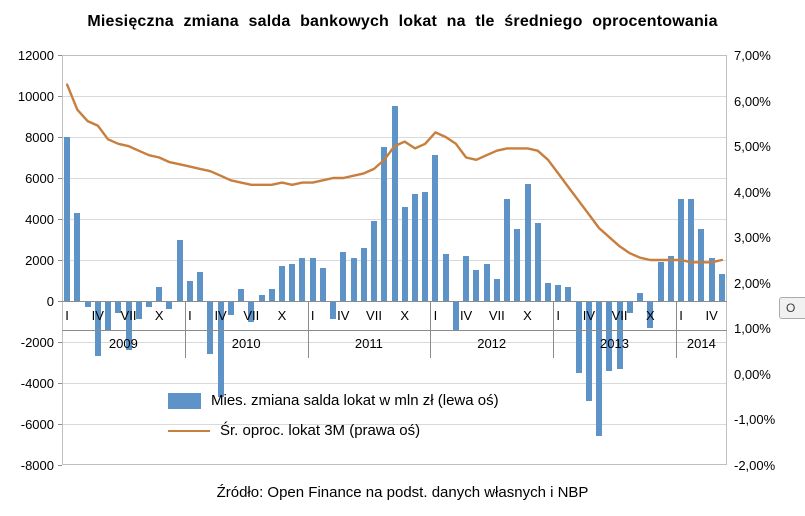 This screenshot has width=805, height=516. I want to click on zero-axis-line, so click(394, 301).